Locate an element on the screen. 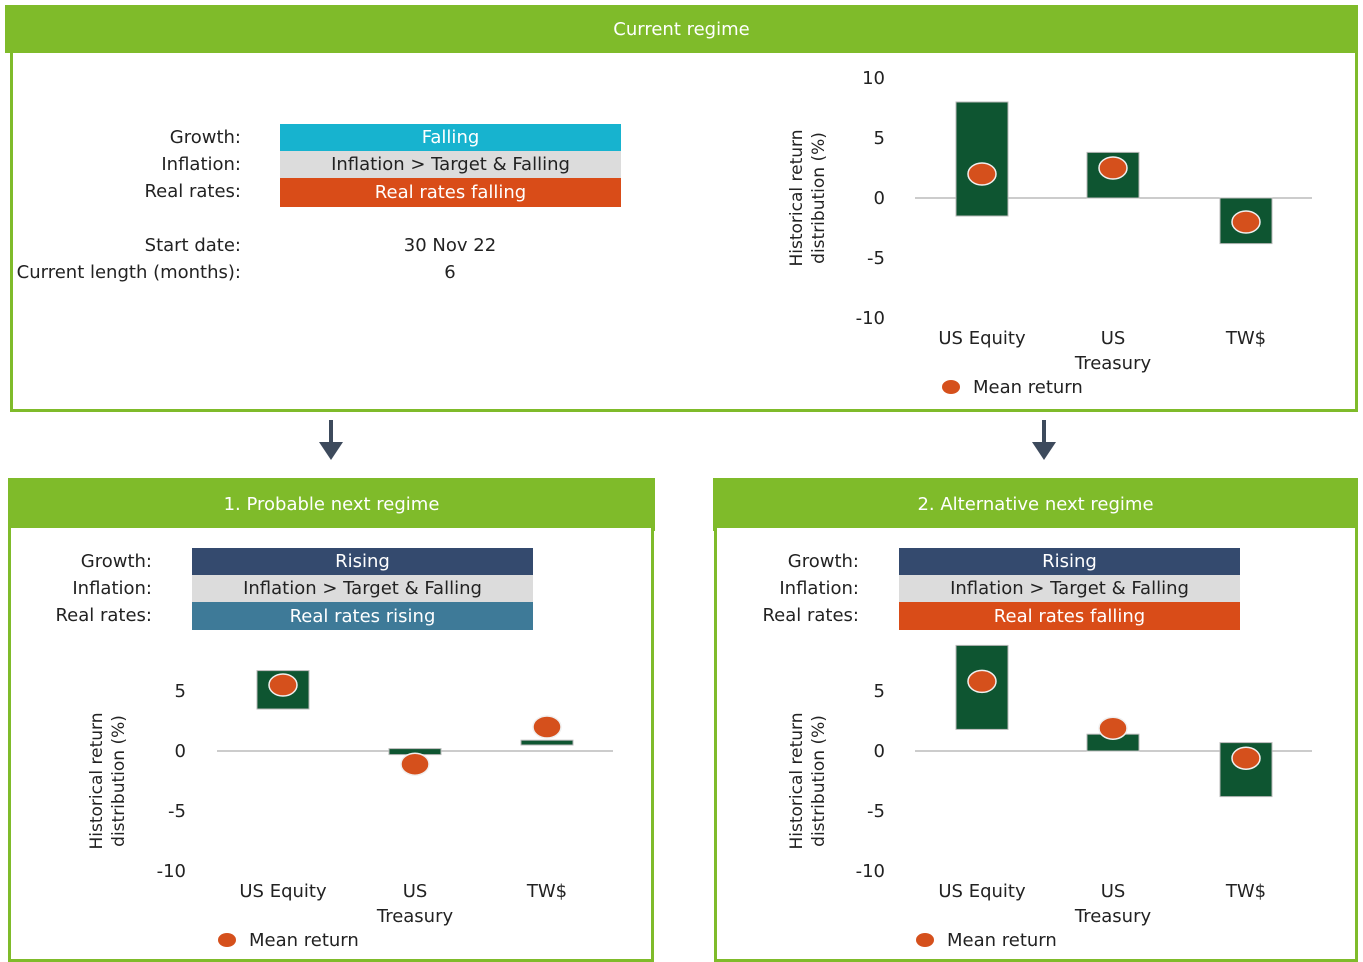 This screenshot has height=962, width=1363. probable-regime-header: 1. Probable next regime is located at coordinates (331, 504).